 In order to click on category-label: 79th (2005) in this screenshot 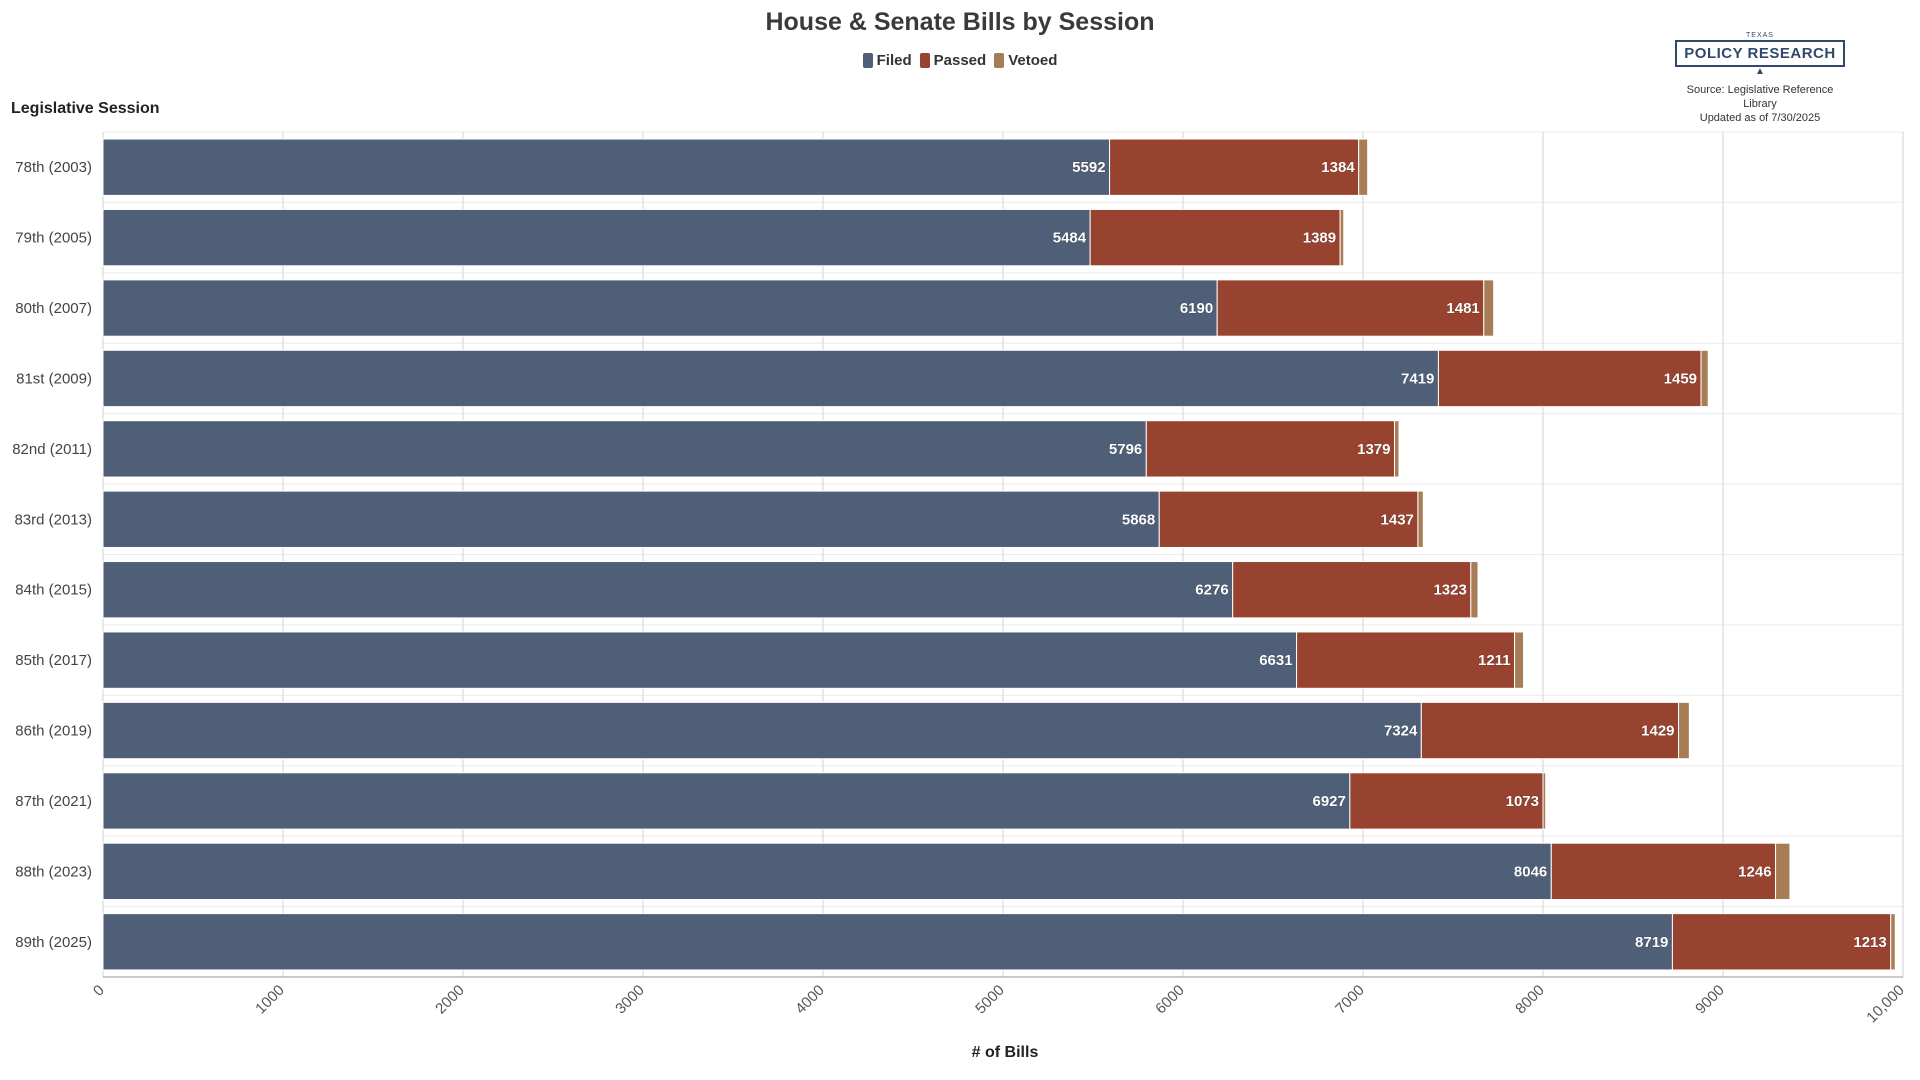, I will do `click(53, 238)`.